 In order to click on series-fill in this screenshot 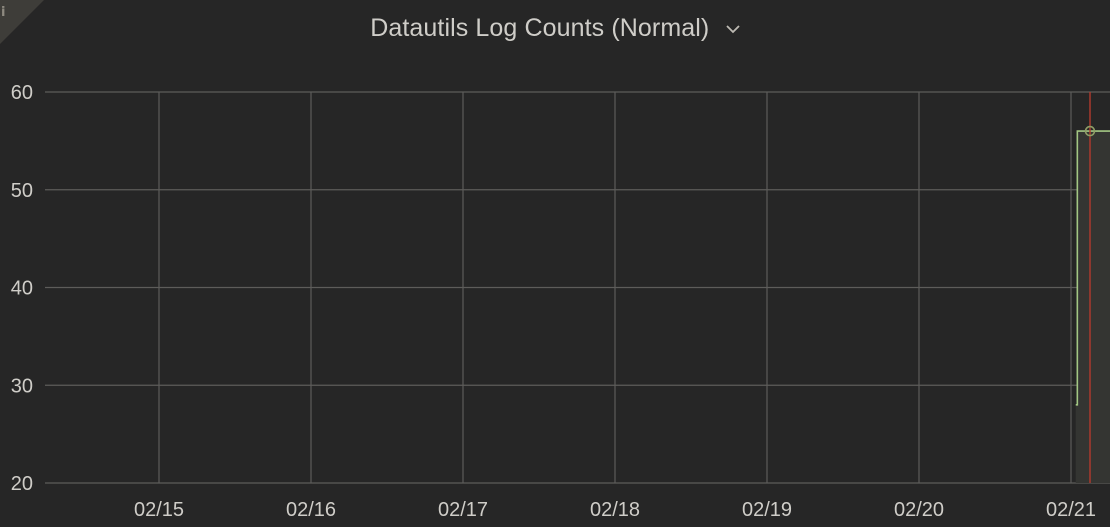, I will do `click(1092, 307)`.